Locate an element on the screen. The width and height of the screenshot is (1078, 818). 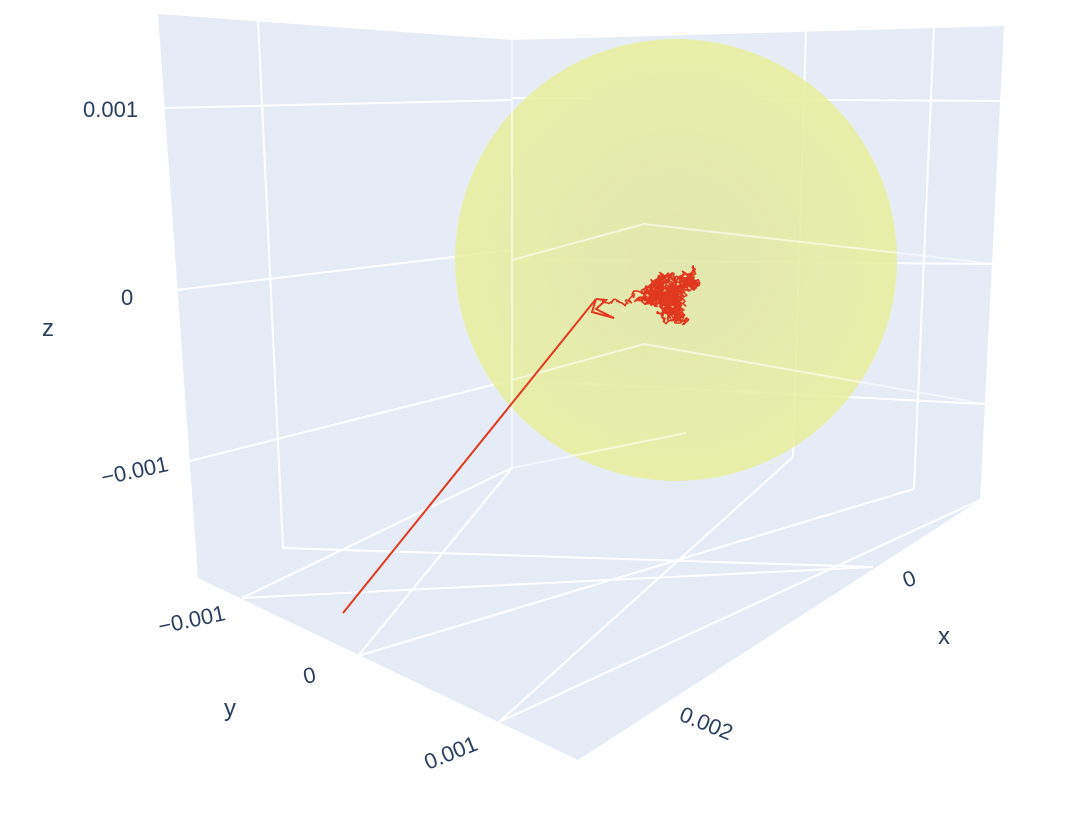
tick-label-y-0: −0.001 is located at coordinates (192, 619).